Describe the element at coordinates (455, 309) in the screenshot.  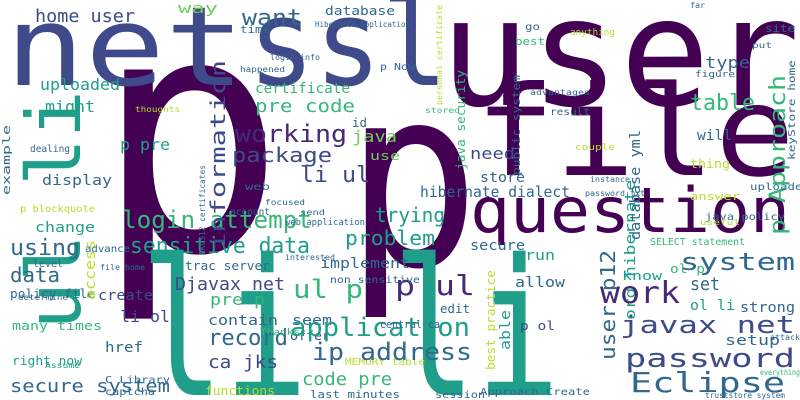
I see `word: edit` at that location.